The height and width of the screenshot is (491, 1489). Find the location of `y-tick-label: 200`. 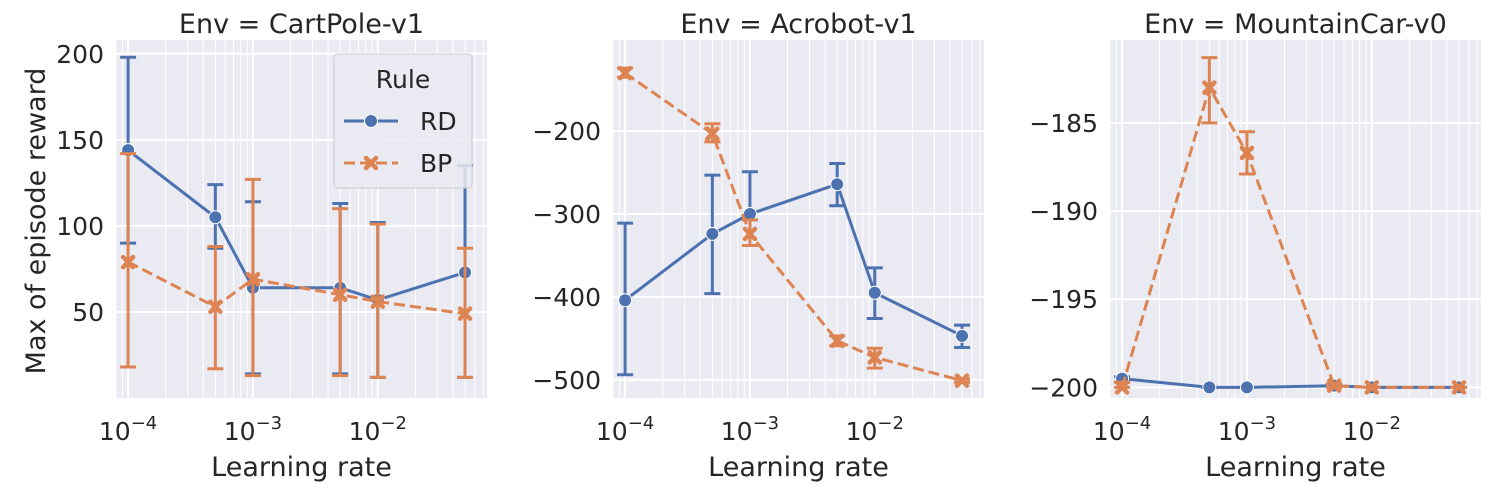

y-tick-label: 200 is located at coordinates (80, 54).